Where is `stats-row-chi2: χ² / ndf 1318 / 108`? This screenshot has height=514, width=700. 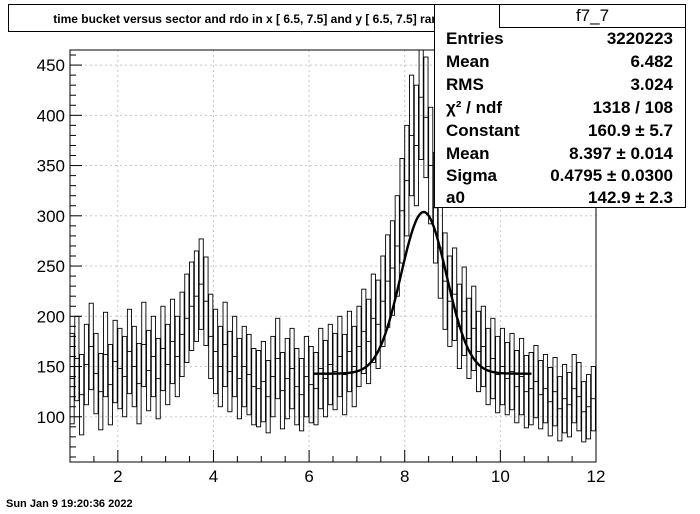 stats-row-chi2: χ² / ndf 1318 / 108 is located at coordinates (560, 108).